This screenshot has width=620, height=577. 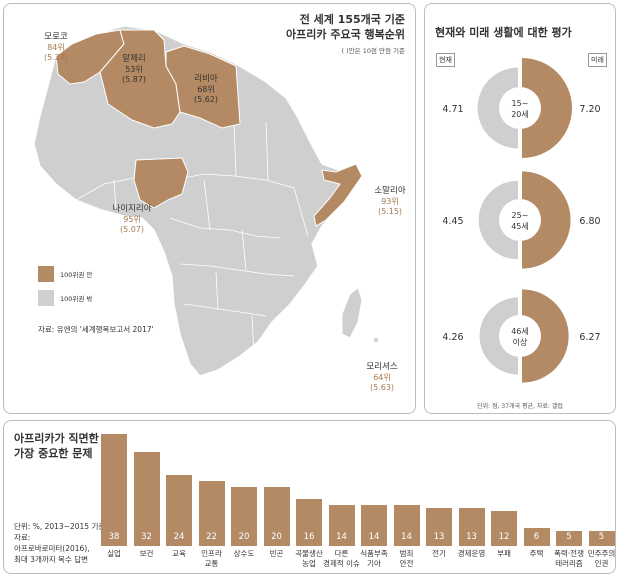 I want to click on nigeria-shape, so click(x=161, y=183).